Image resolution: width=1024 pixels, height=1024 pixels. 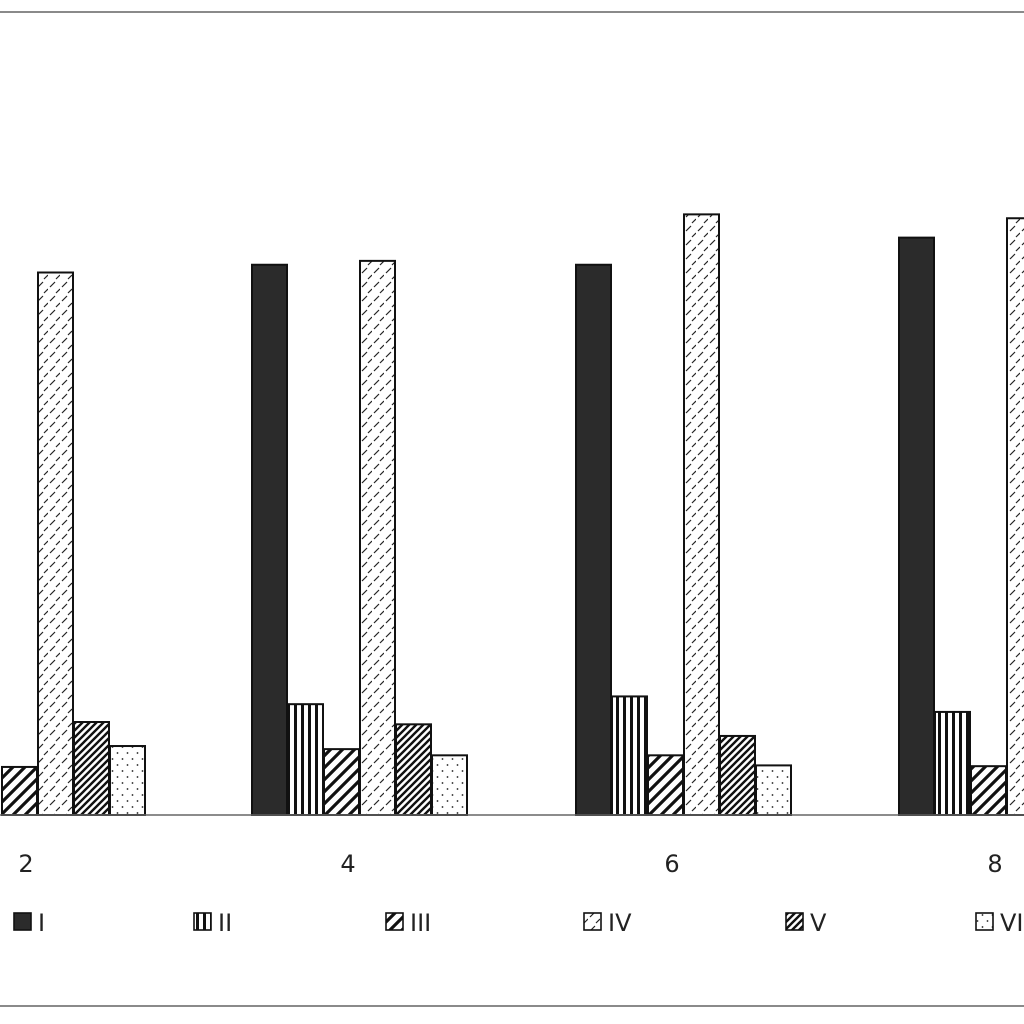 I want to click on legend-swatch-vi, so click(x=984, y=921).